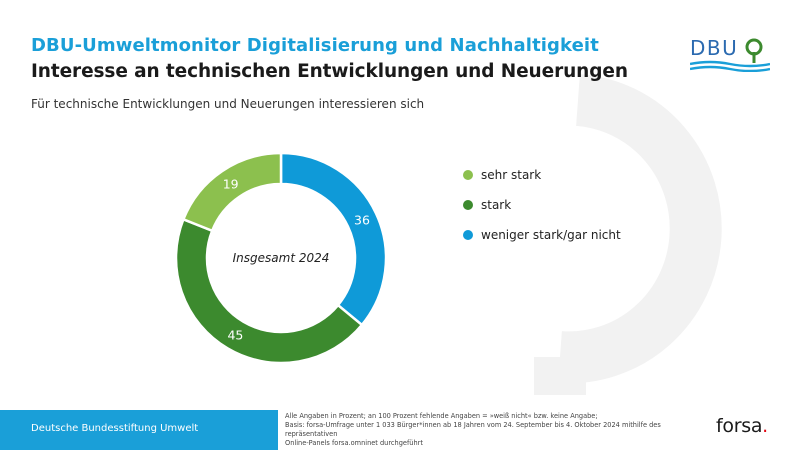  Describe the element at coordinates (333, 239) in the screenshot. I see `donut-slice-weniger-stark-gar-nicht` at that location.